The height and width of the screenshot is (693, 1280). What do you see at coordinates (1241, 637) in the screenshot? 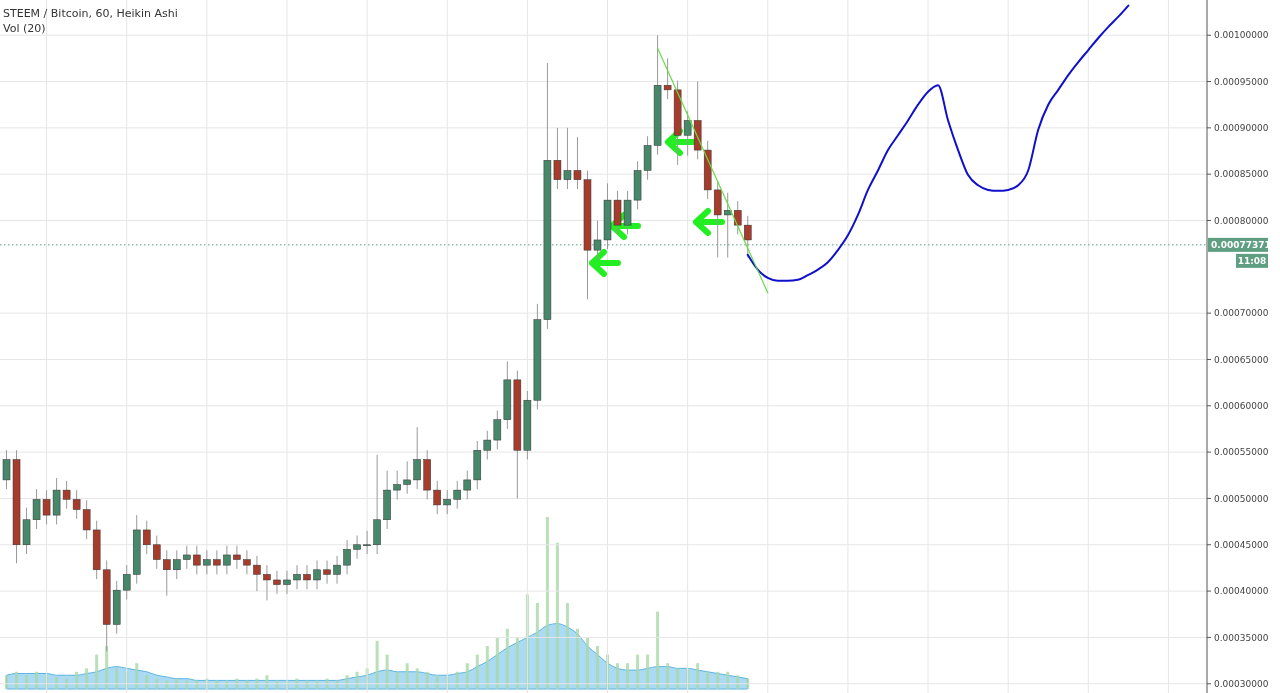
I see `y-tick-label: 0.00035000` at bounding box center [1241, 637].